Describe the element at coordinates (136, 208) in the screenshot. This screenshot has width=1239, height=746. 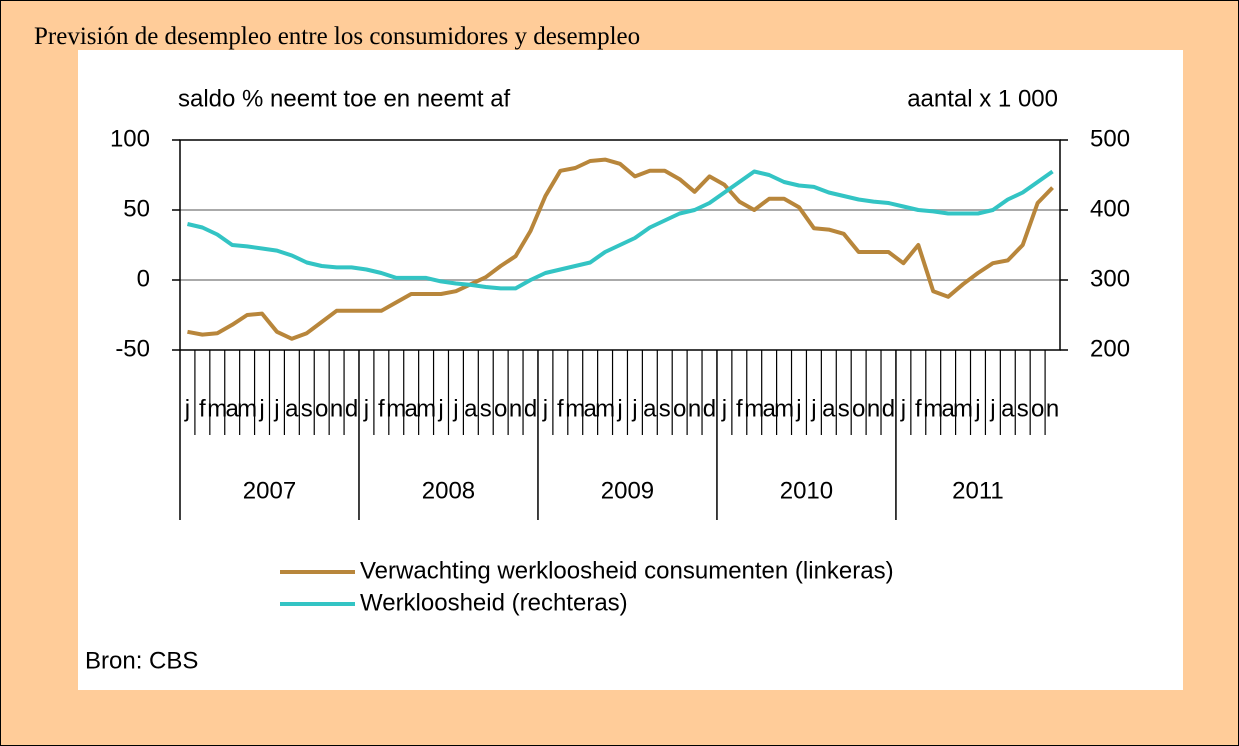
I see `y-tick-label: 50` at that location.